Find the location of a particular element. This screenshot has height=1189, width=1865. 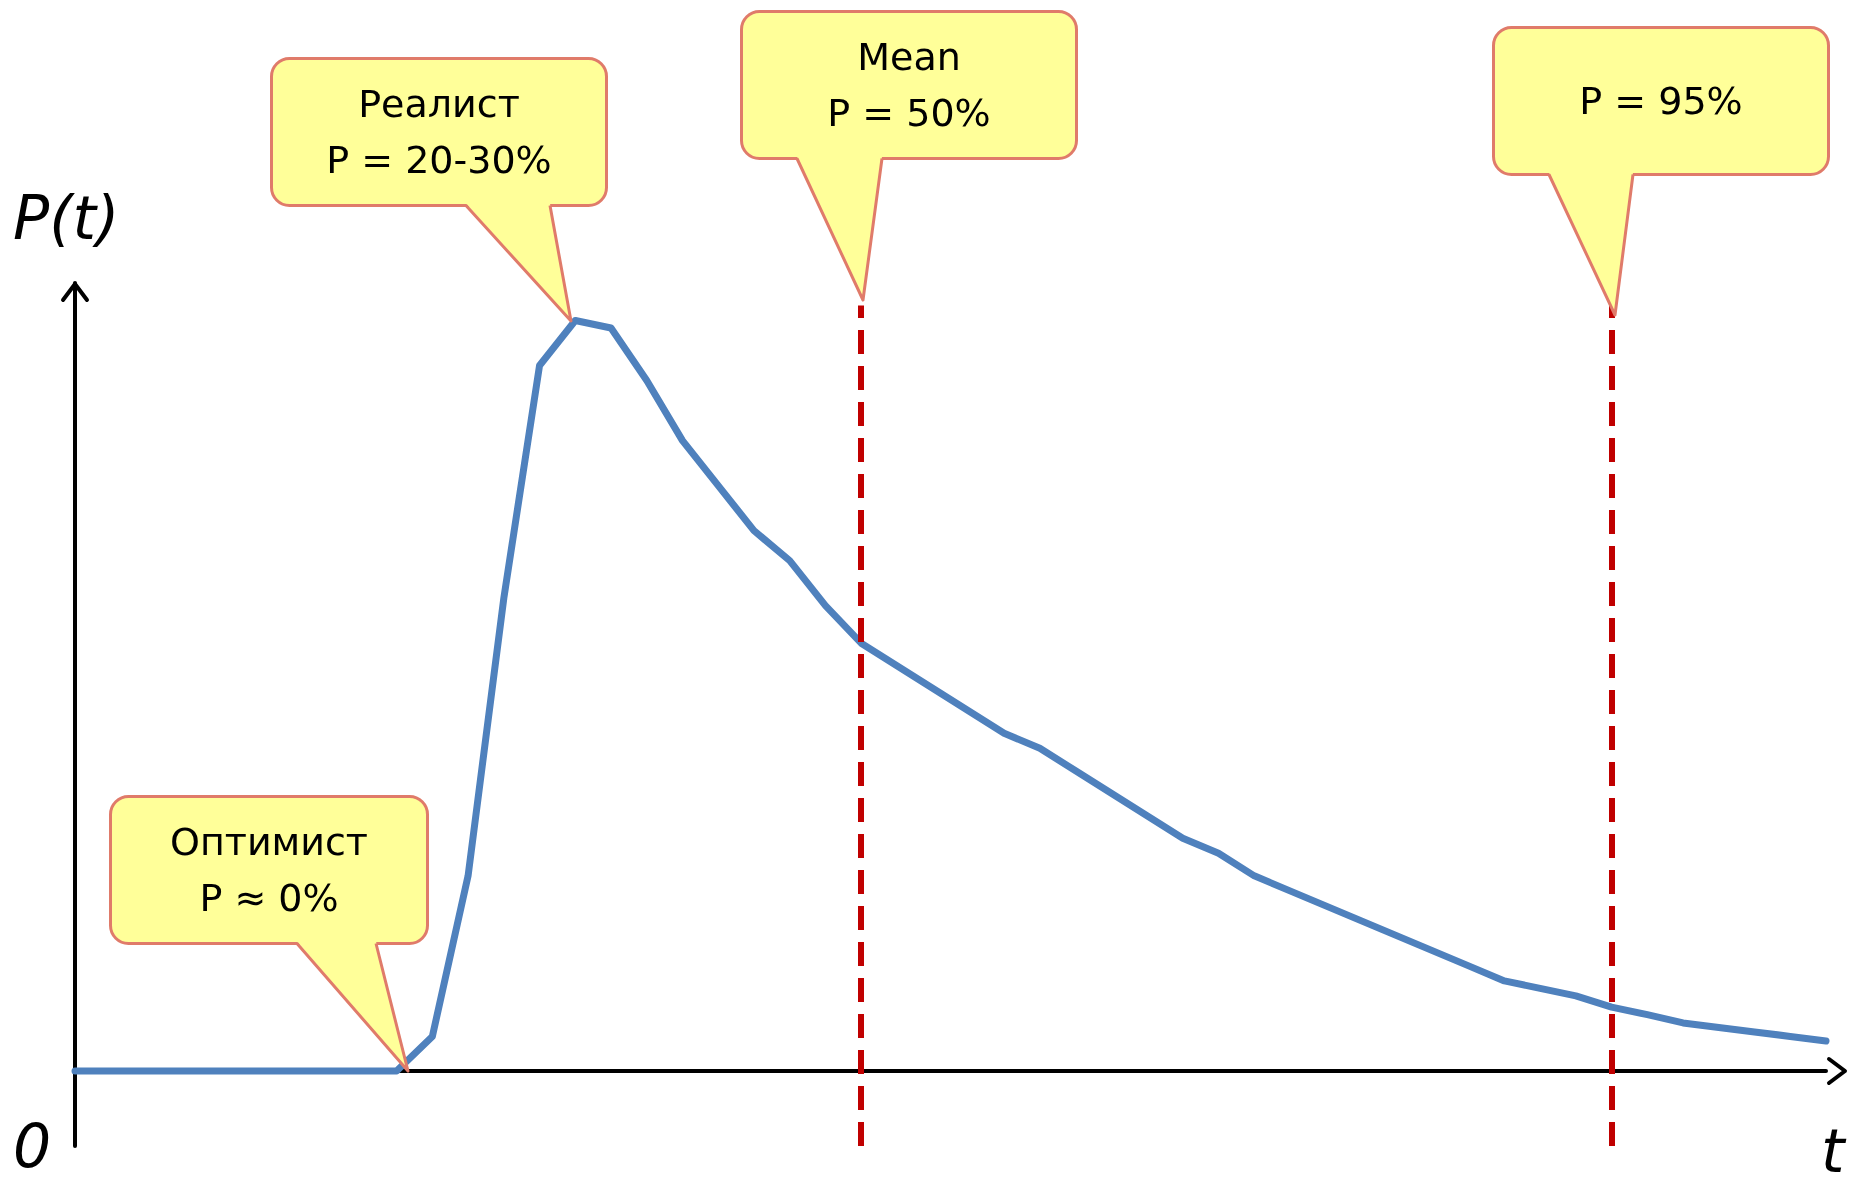

annotation: Оптимист P ≈ 0% is located at coordinates (269, 870).